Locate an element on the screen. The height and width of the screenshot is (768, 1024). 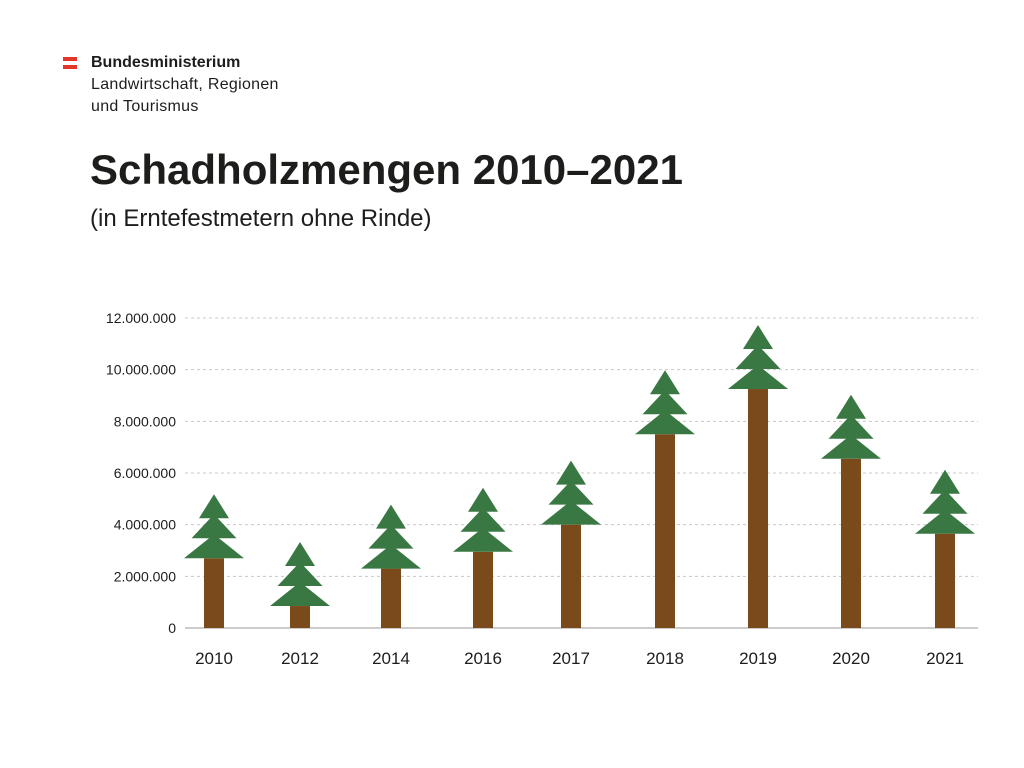
y-tick-label: 2.000.000 is located at coordinates (145, 576).